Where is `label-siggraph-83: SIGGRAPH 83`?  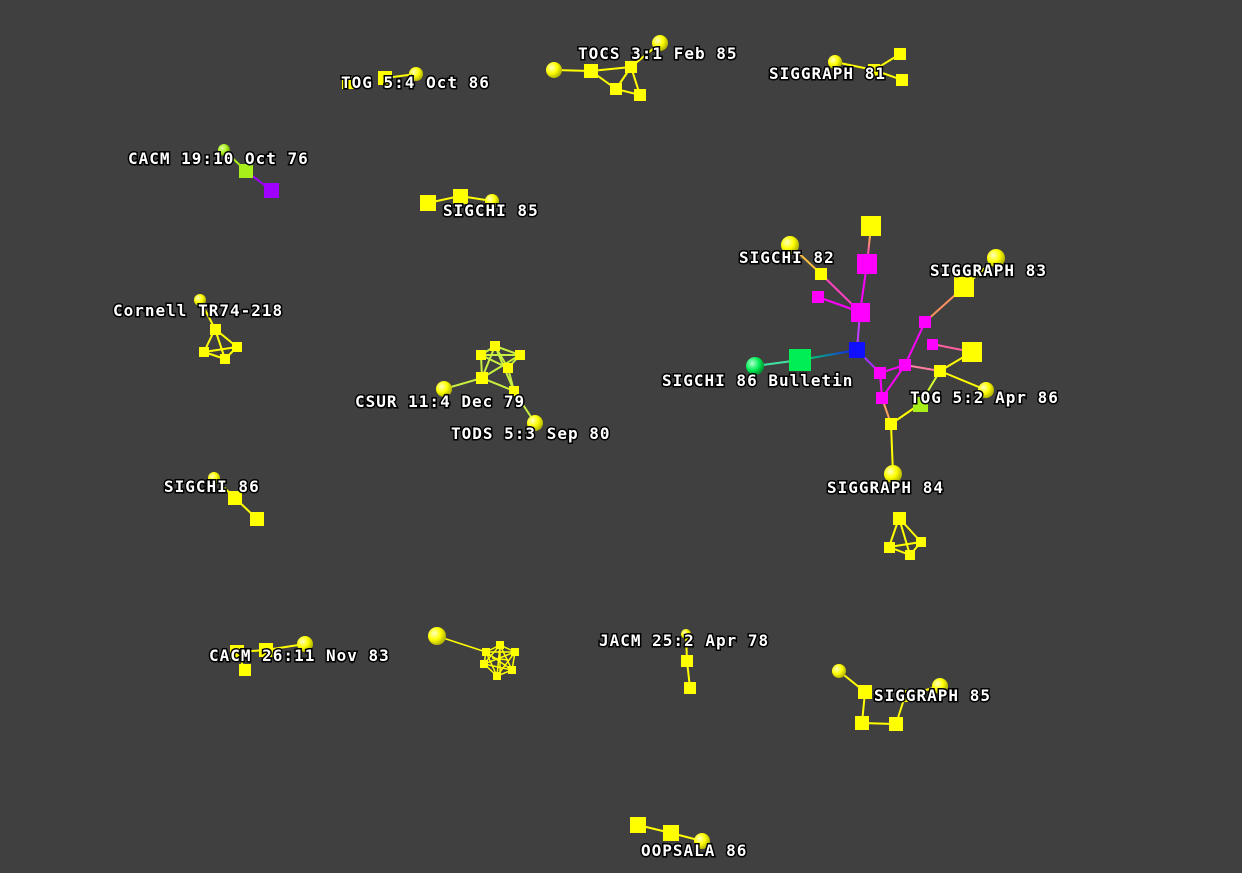 label-siggraph-83: SIGGRAPH 83 is located at coordinates (988, 270).